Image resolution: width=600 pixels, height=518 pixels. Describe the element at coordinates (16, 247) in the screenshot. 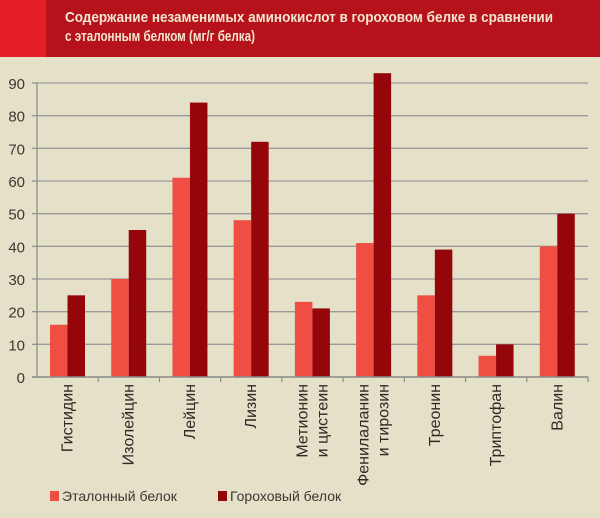

I see `y-tick-label: 40` at that location.